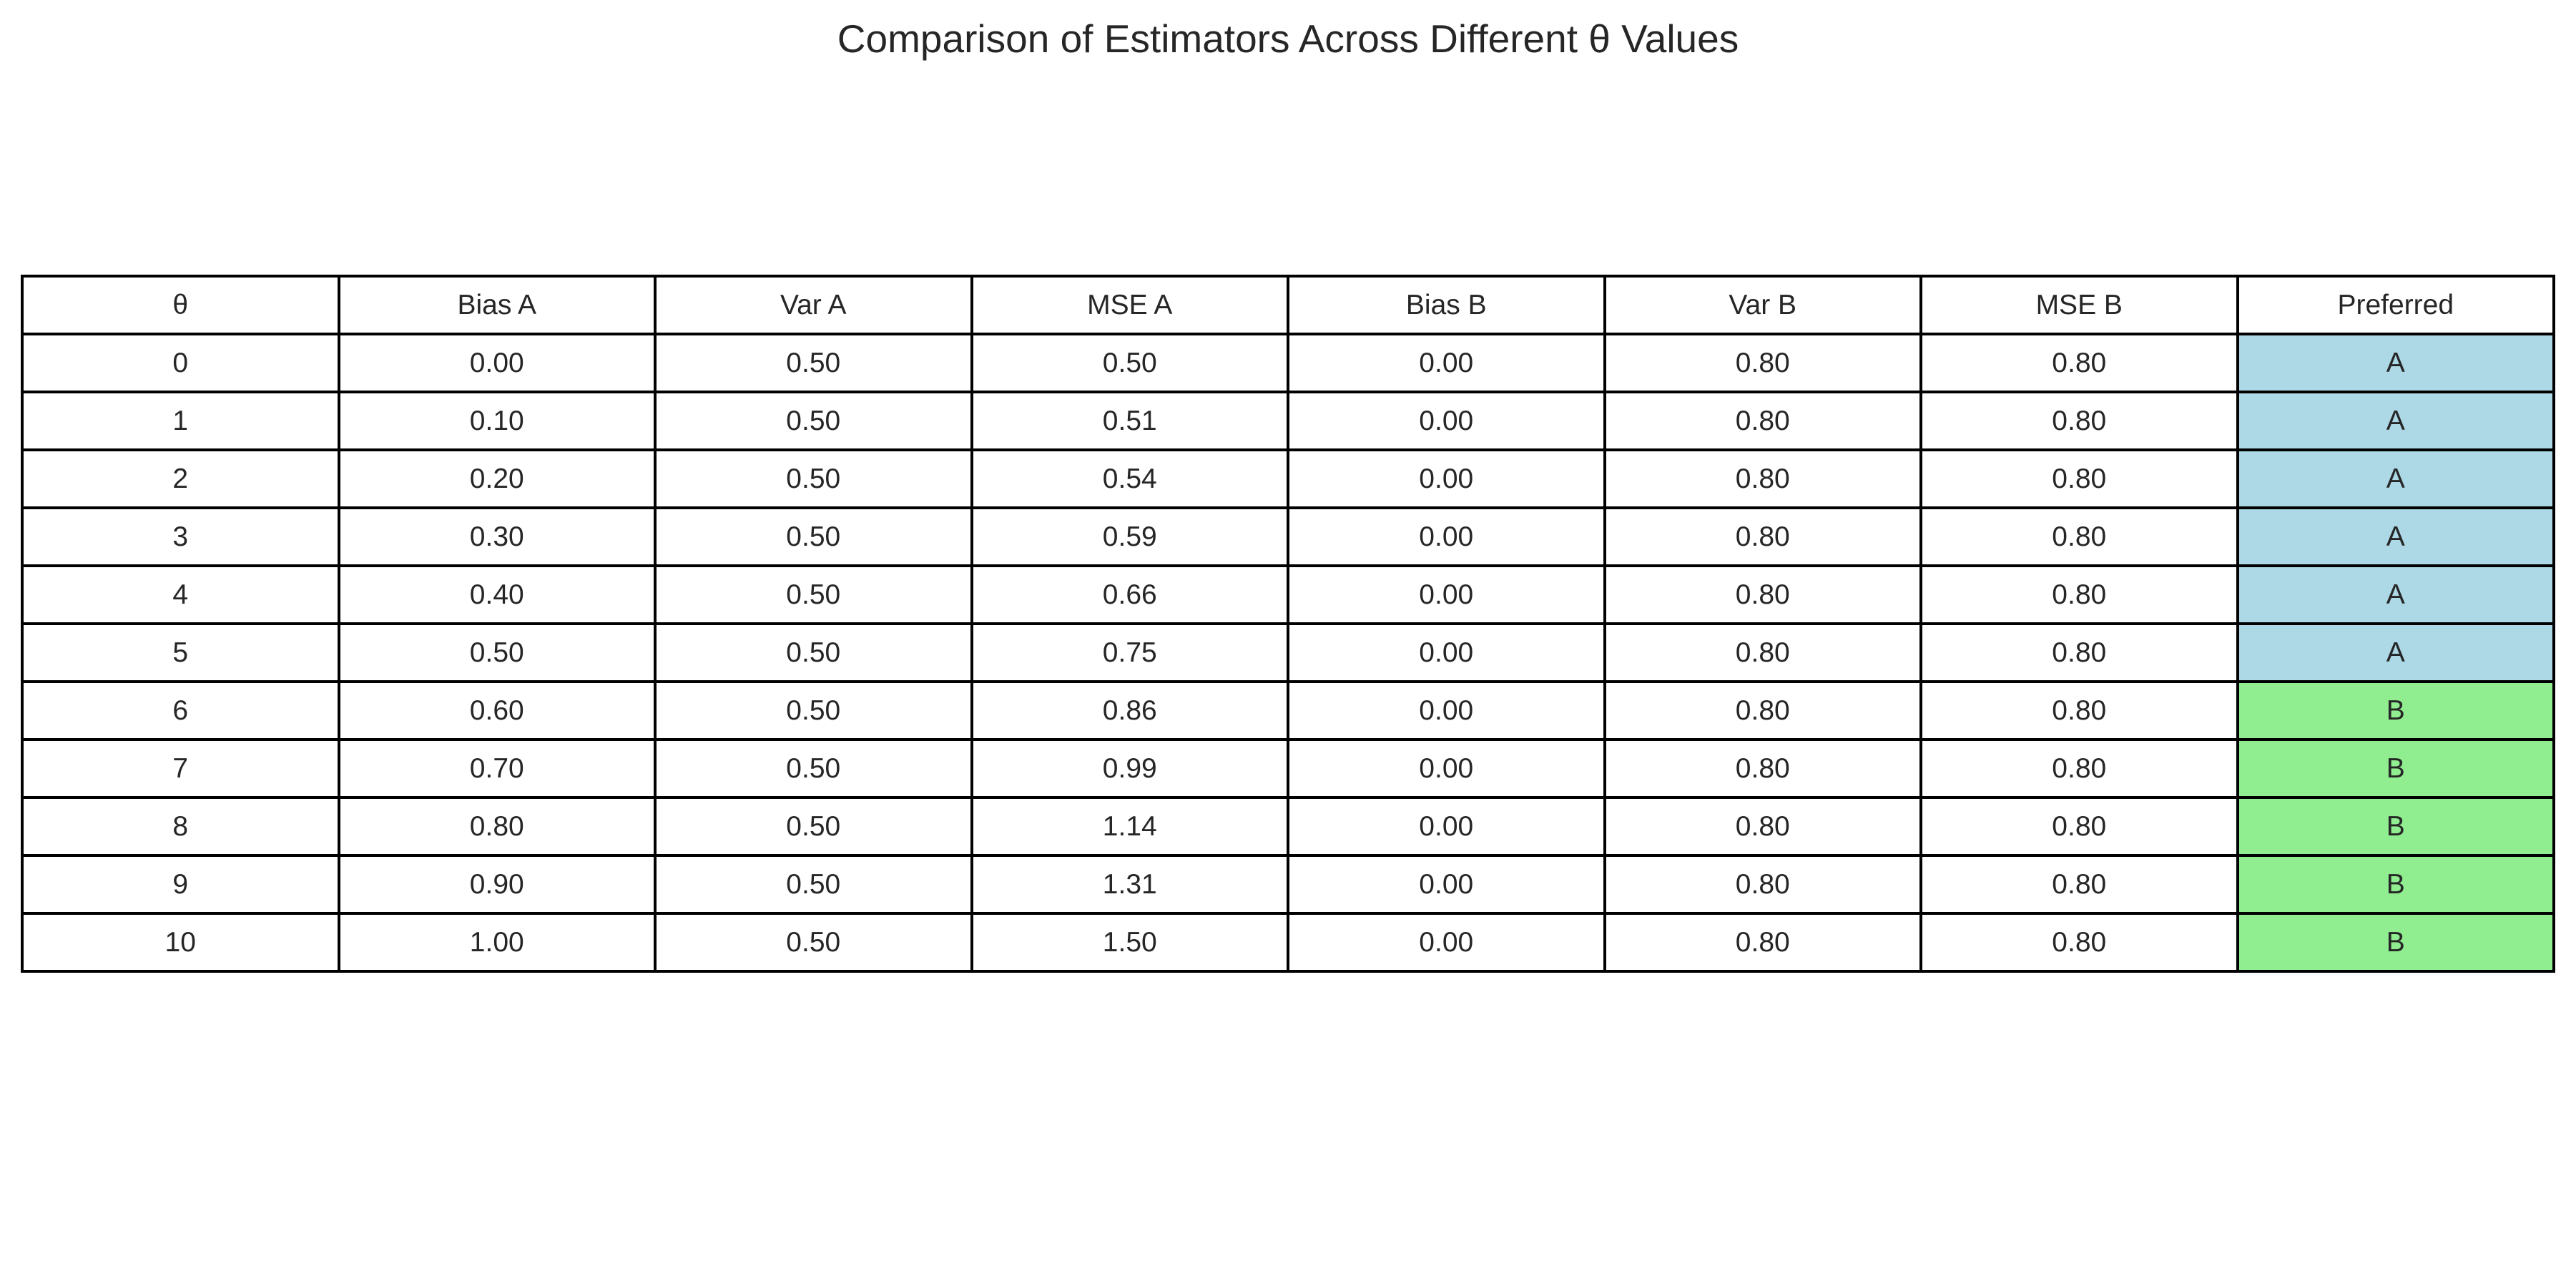 Image resolution: width=2576 pixels, height=1266 pixels. Describe the element at coordinates (497, 594) in the screenshot. I see `cell-bias-a: 0.40` at that location.